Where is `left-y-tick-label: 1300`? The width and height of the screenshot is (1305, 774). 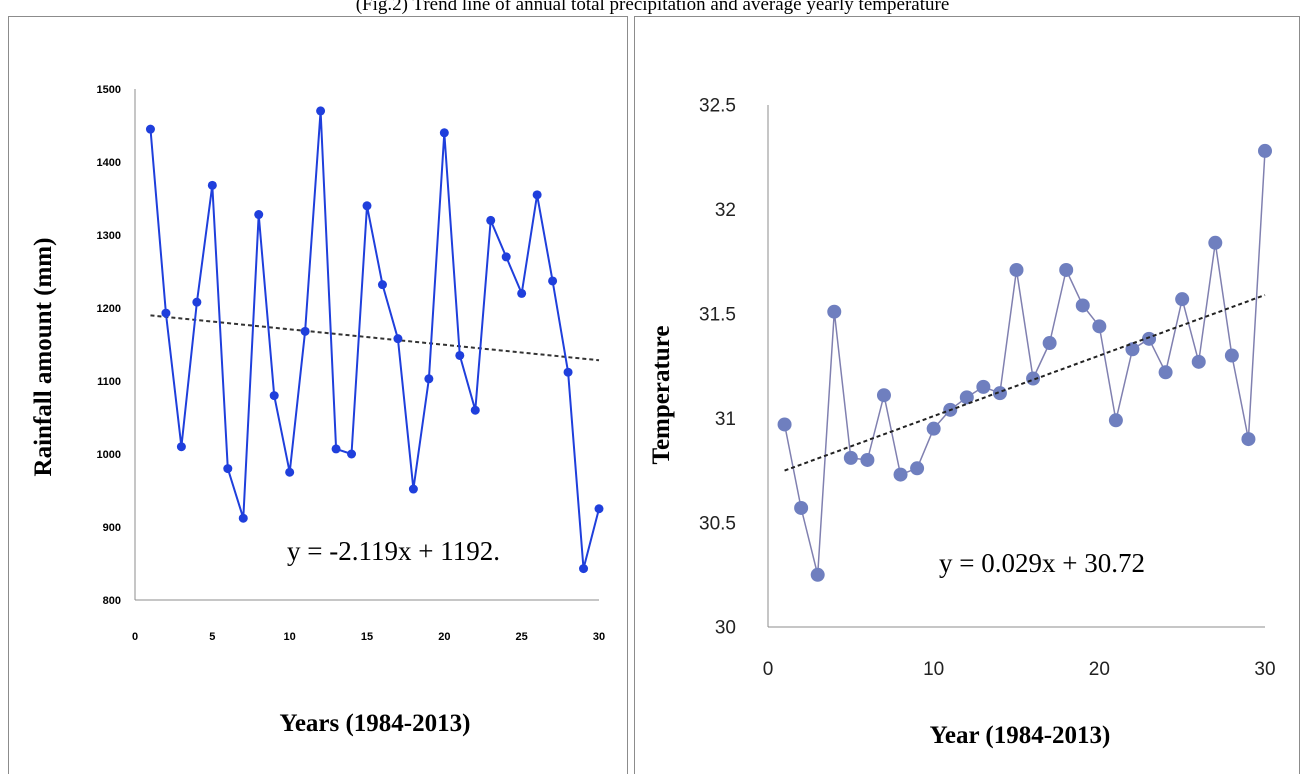 left-y-tick-label: 1300 is located at coordinates (109, 236).